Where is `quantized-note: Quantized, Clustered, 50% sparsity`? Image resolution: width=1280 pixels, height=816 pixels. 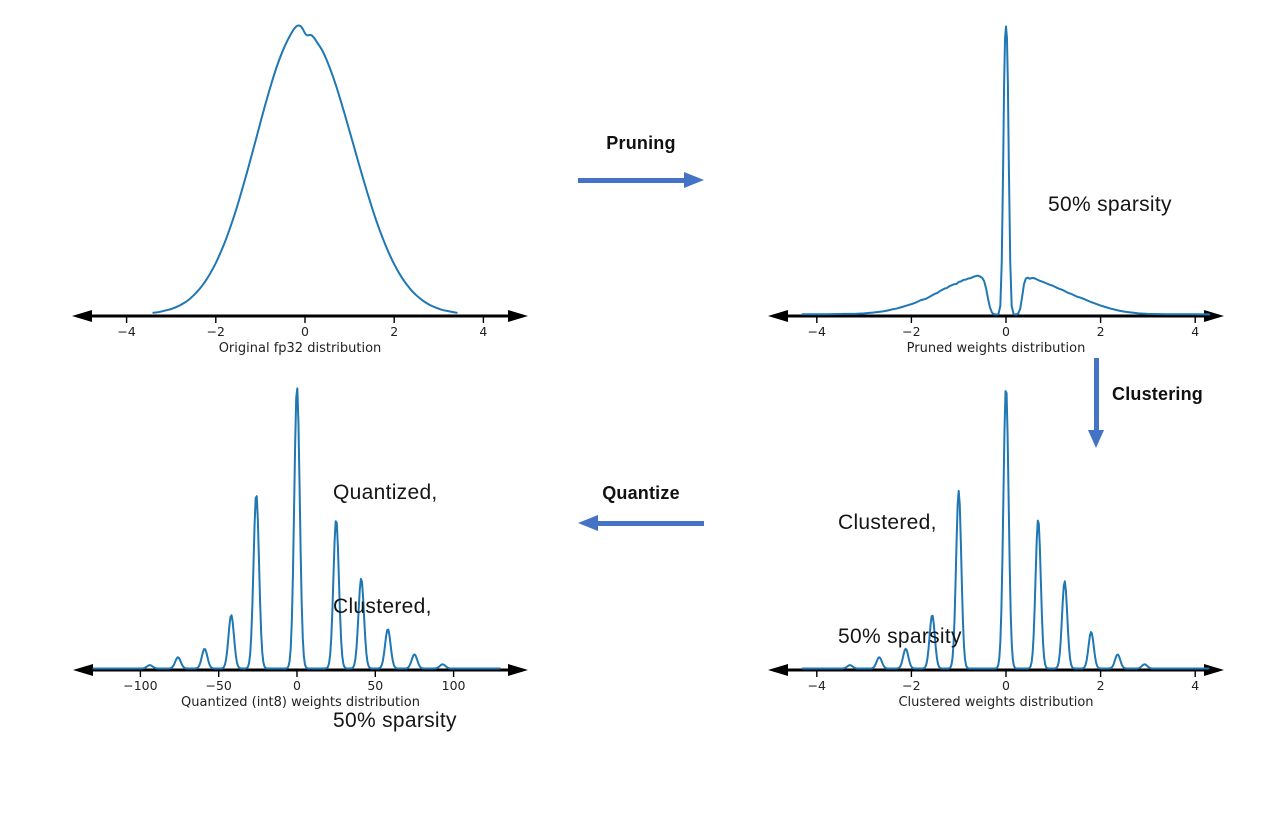 quantized-note: Quantized, Clustered, 50% sparsity is located at coordinates (395, 607).